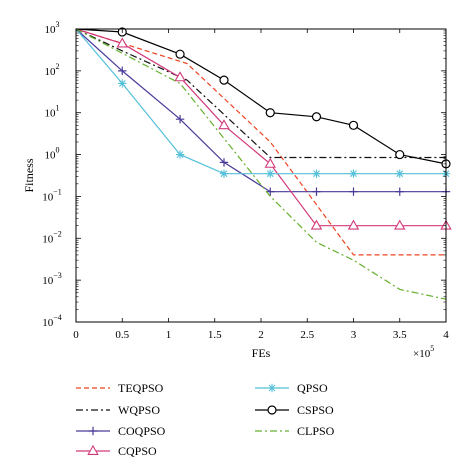 Image resolution: width=474 pixels, height=475 pixels. Describe the element at coordinates (315, 410) in the screenshot. I see `legend-label: CSPSO` at that location.